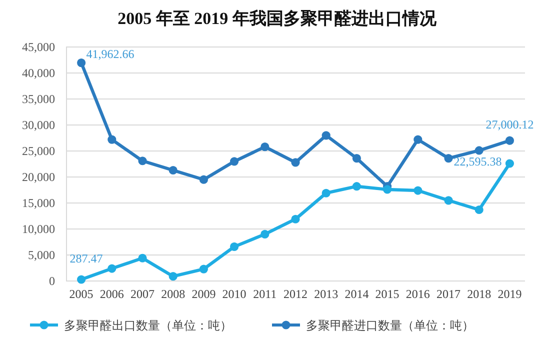 The height and width of the screenshot is (342, 554). I want to click on x-tick-label: 2015, so click(387, 294).